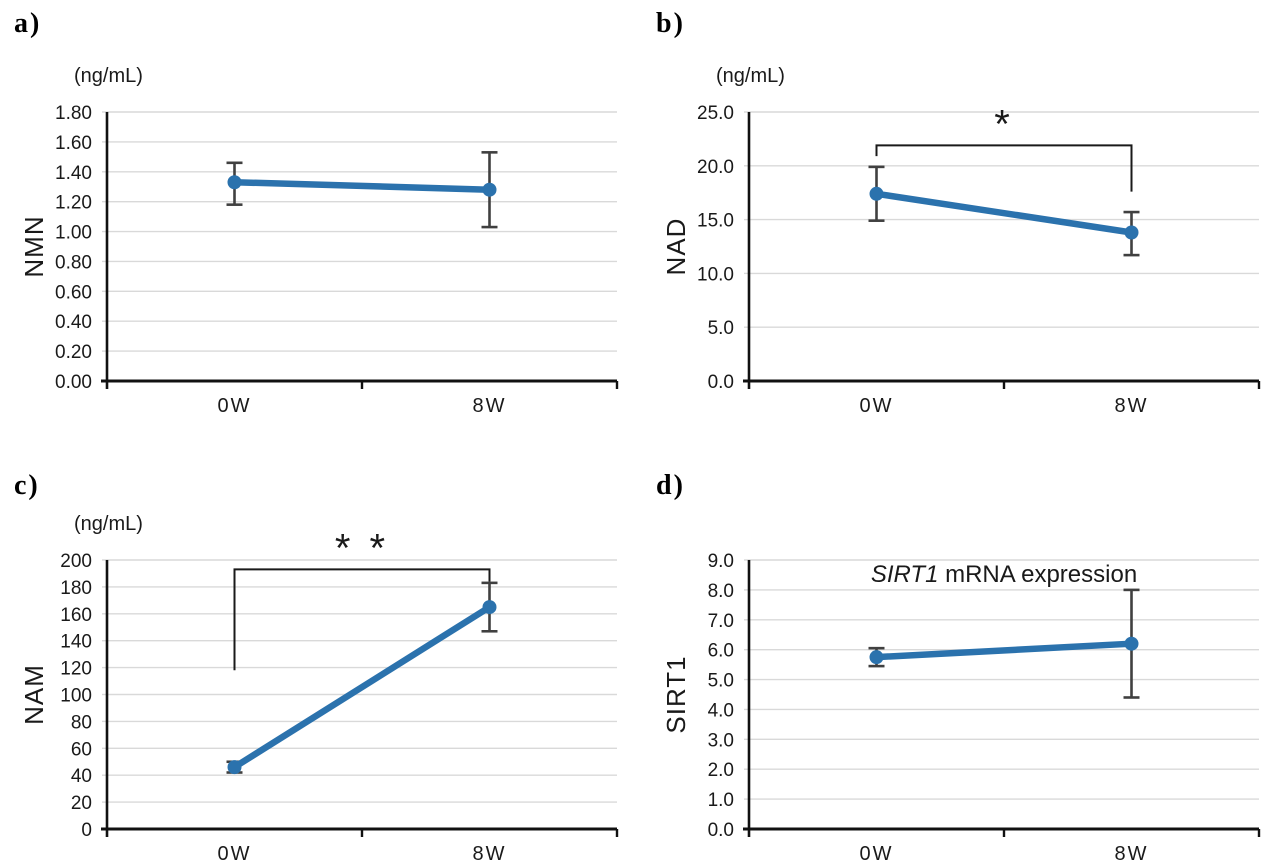 Image resolution: width=1284 pixels, height=868 pixels. I want to click on y-tick-label: 0.00, so click(73, 382).